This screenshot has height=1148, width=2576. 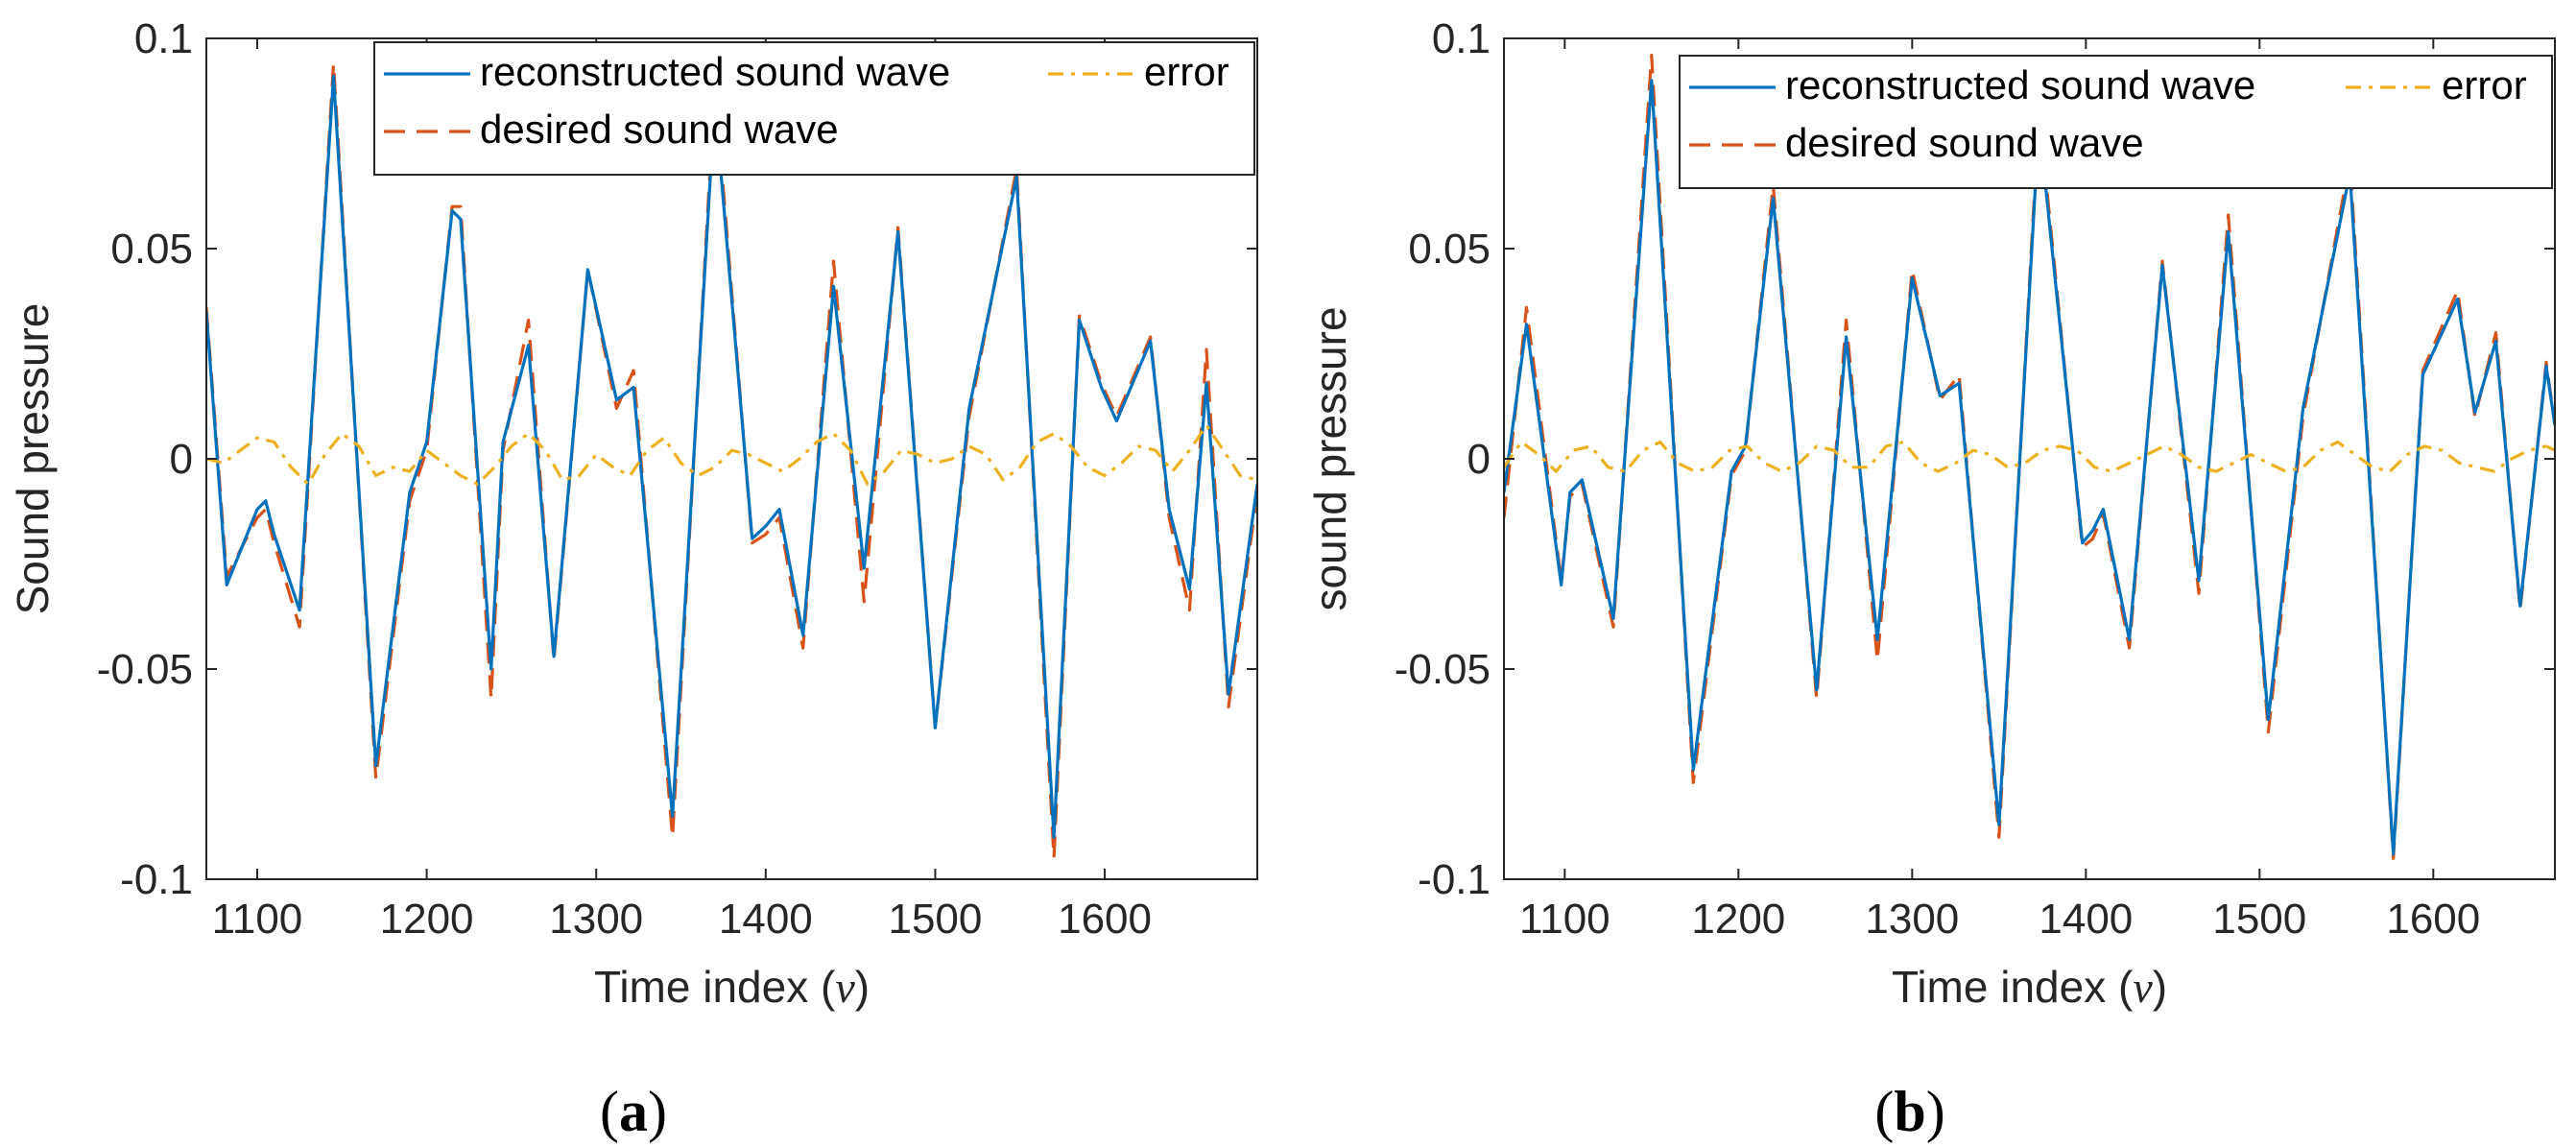 What do you see at coordinates (33, 459) in the screenshot?
I see `y-axis-title: Sound pressure` at bounding box center [33, 459].